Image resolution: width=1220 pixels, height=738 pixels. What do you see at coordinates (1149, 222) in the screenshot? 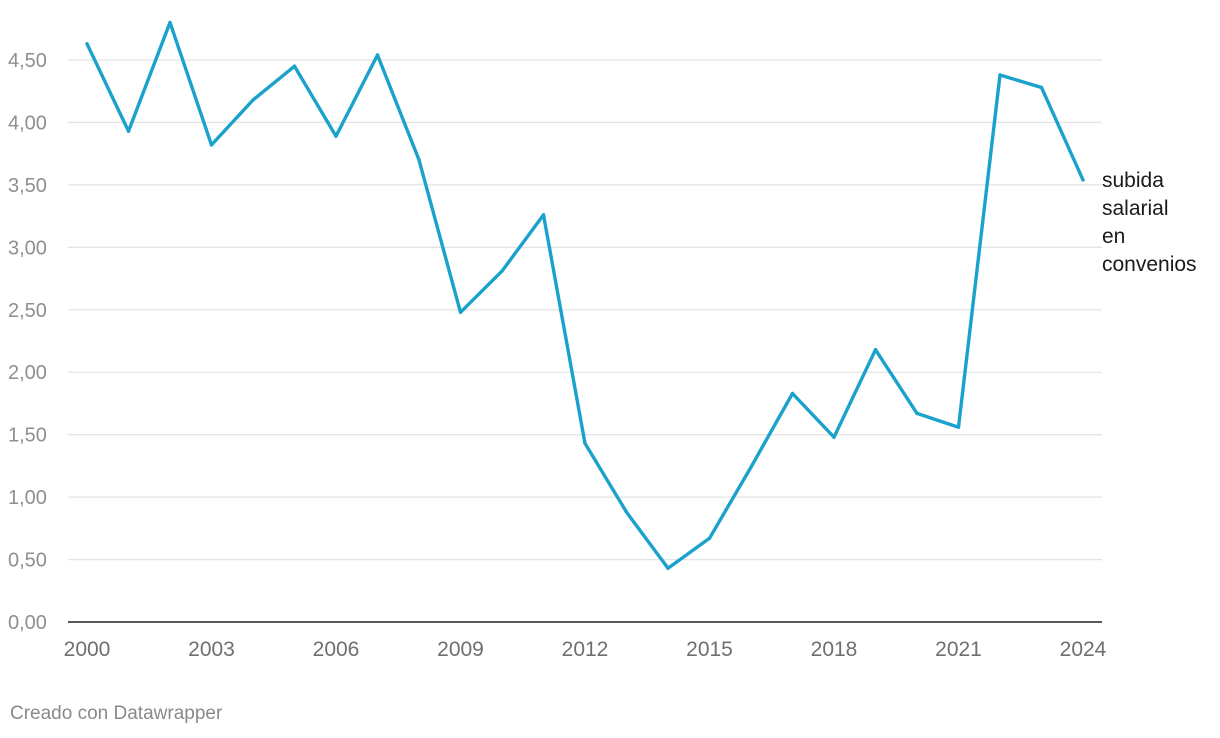
I see `series-label: subida salarial en convenios` at bounding box center [1149, 222].